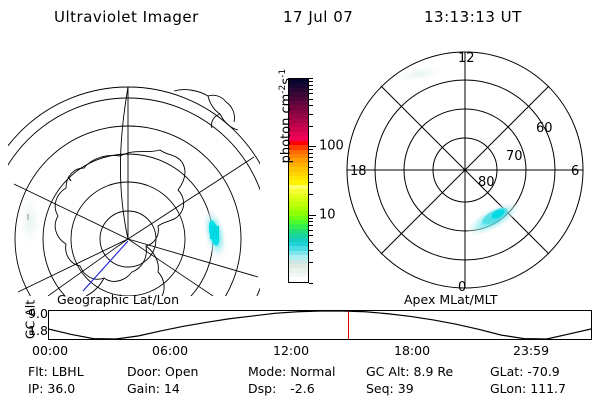  What do you see at coordinates (528, 388) in the screenshot?
I see `status-glon: GLon: 111.7` at bounding box center [528, 388].